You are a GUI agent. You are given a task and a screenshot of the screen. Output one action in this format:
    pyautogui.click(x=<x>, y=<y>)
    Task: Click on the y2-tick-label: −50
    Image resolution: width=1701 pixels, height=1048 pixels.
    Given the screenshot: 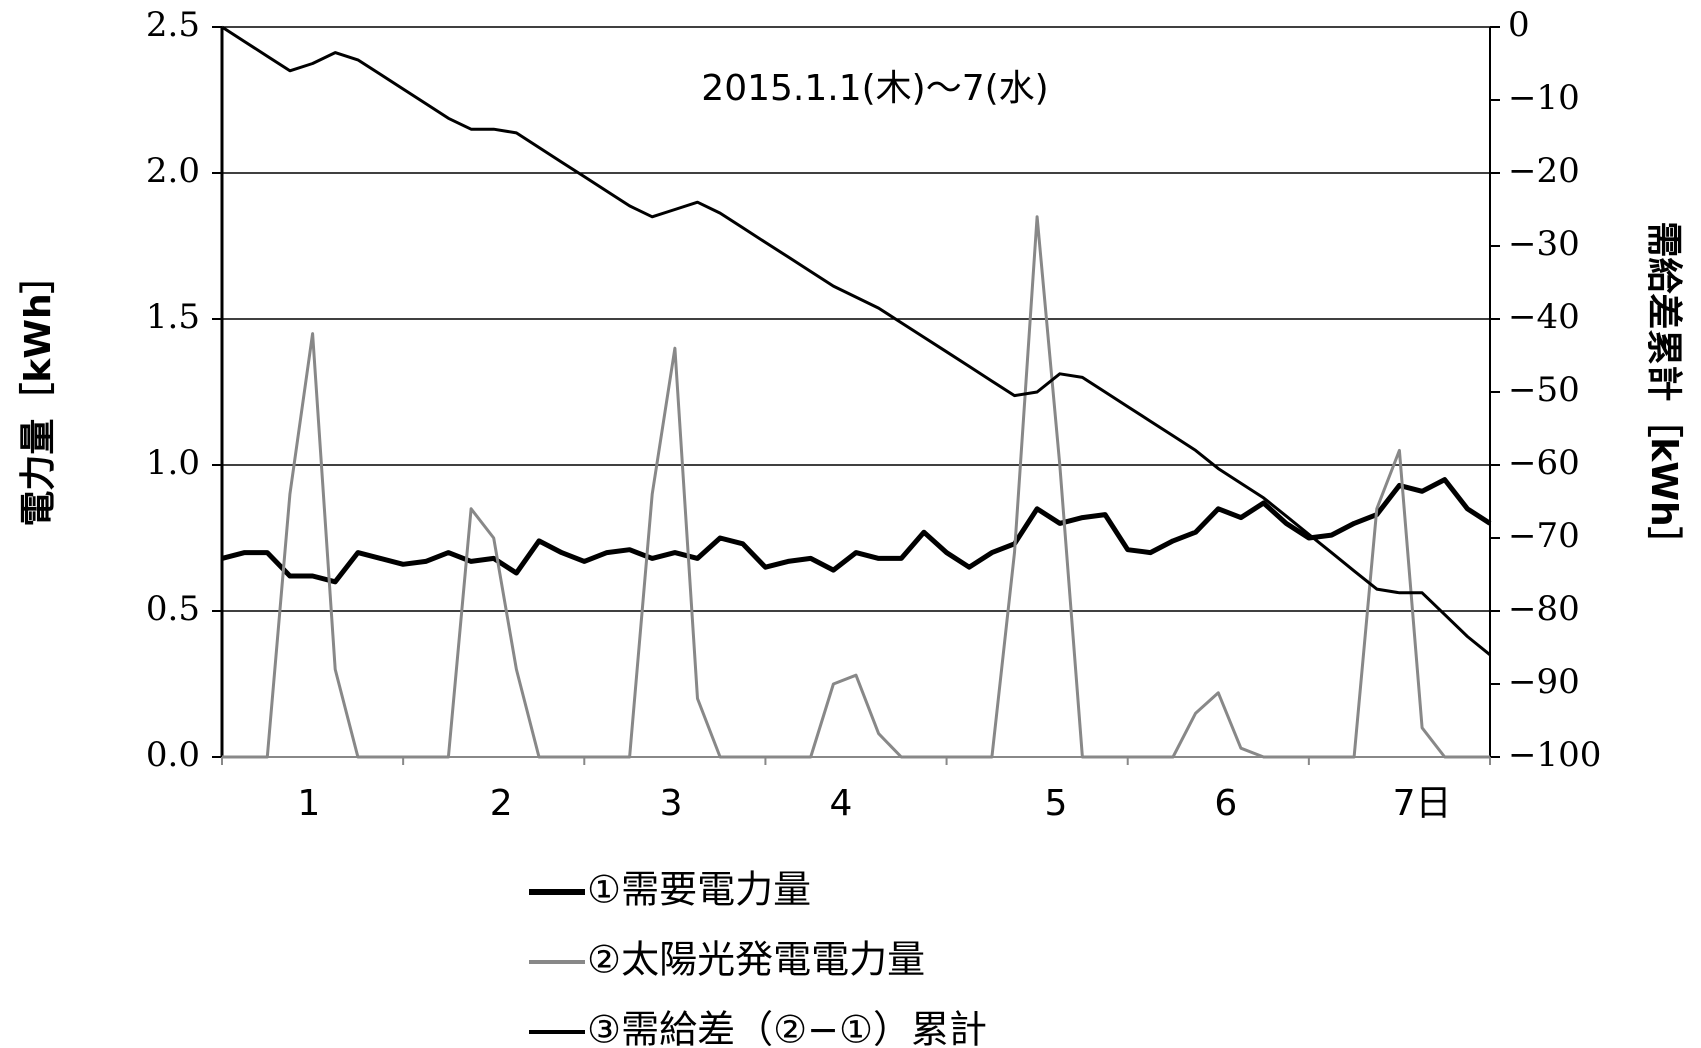 What is the action you would take?
    pyautogui.click(x=1544, y=390)
    